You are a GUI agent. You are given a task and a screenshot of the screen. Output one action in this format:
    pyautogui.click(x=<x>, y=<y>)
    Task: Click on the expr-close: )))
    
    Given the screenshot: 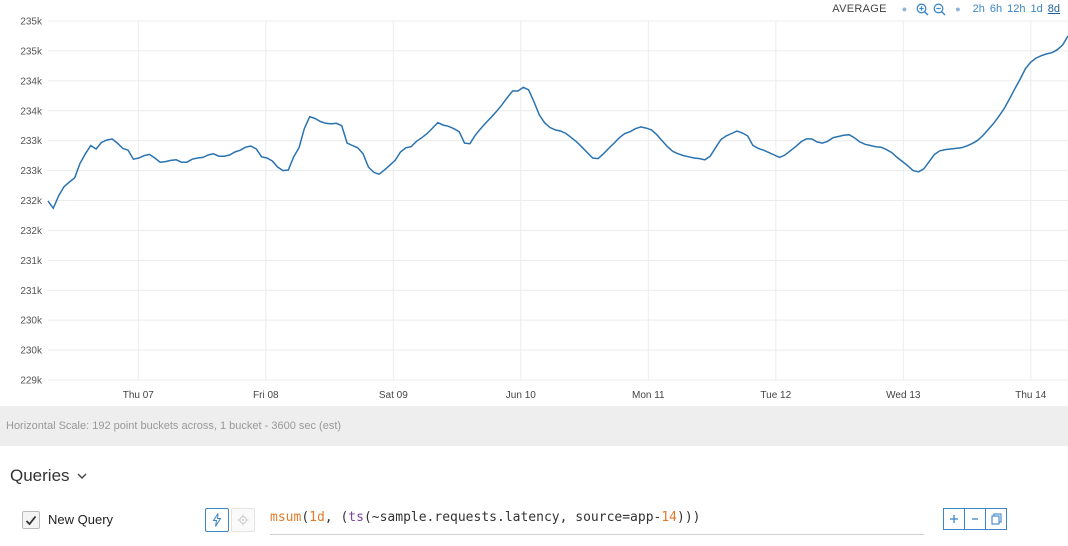 What is the action you would take?
    pyautogui.click(x=689, y=517)
    